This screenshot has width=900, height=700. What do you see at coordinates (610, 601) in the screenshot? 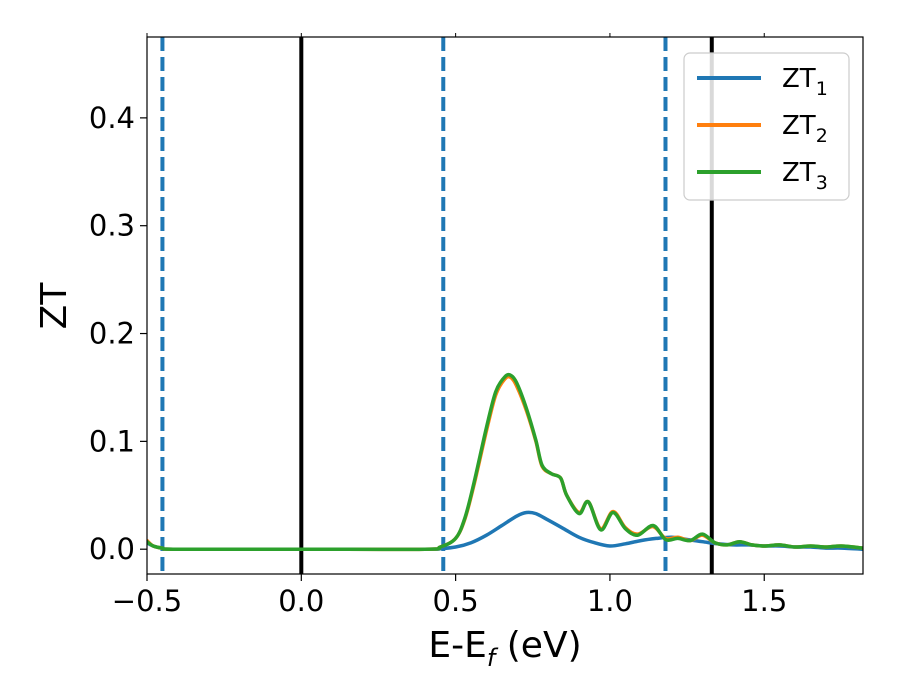
I see `x-tick-label: 1.0` at bounding box center [610, 601].